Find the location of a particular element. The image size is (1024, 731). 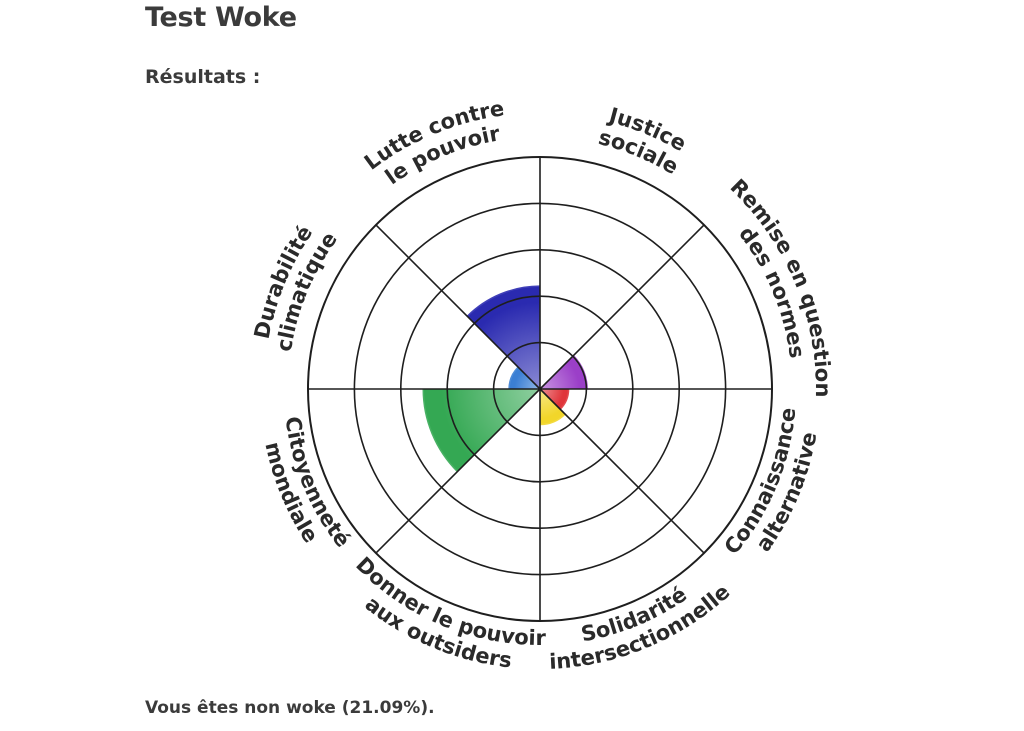

page-title: Test Woke is located at coordinates (221, 17).